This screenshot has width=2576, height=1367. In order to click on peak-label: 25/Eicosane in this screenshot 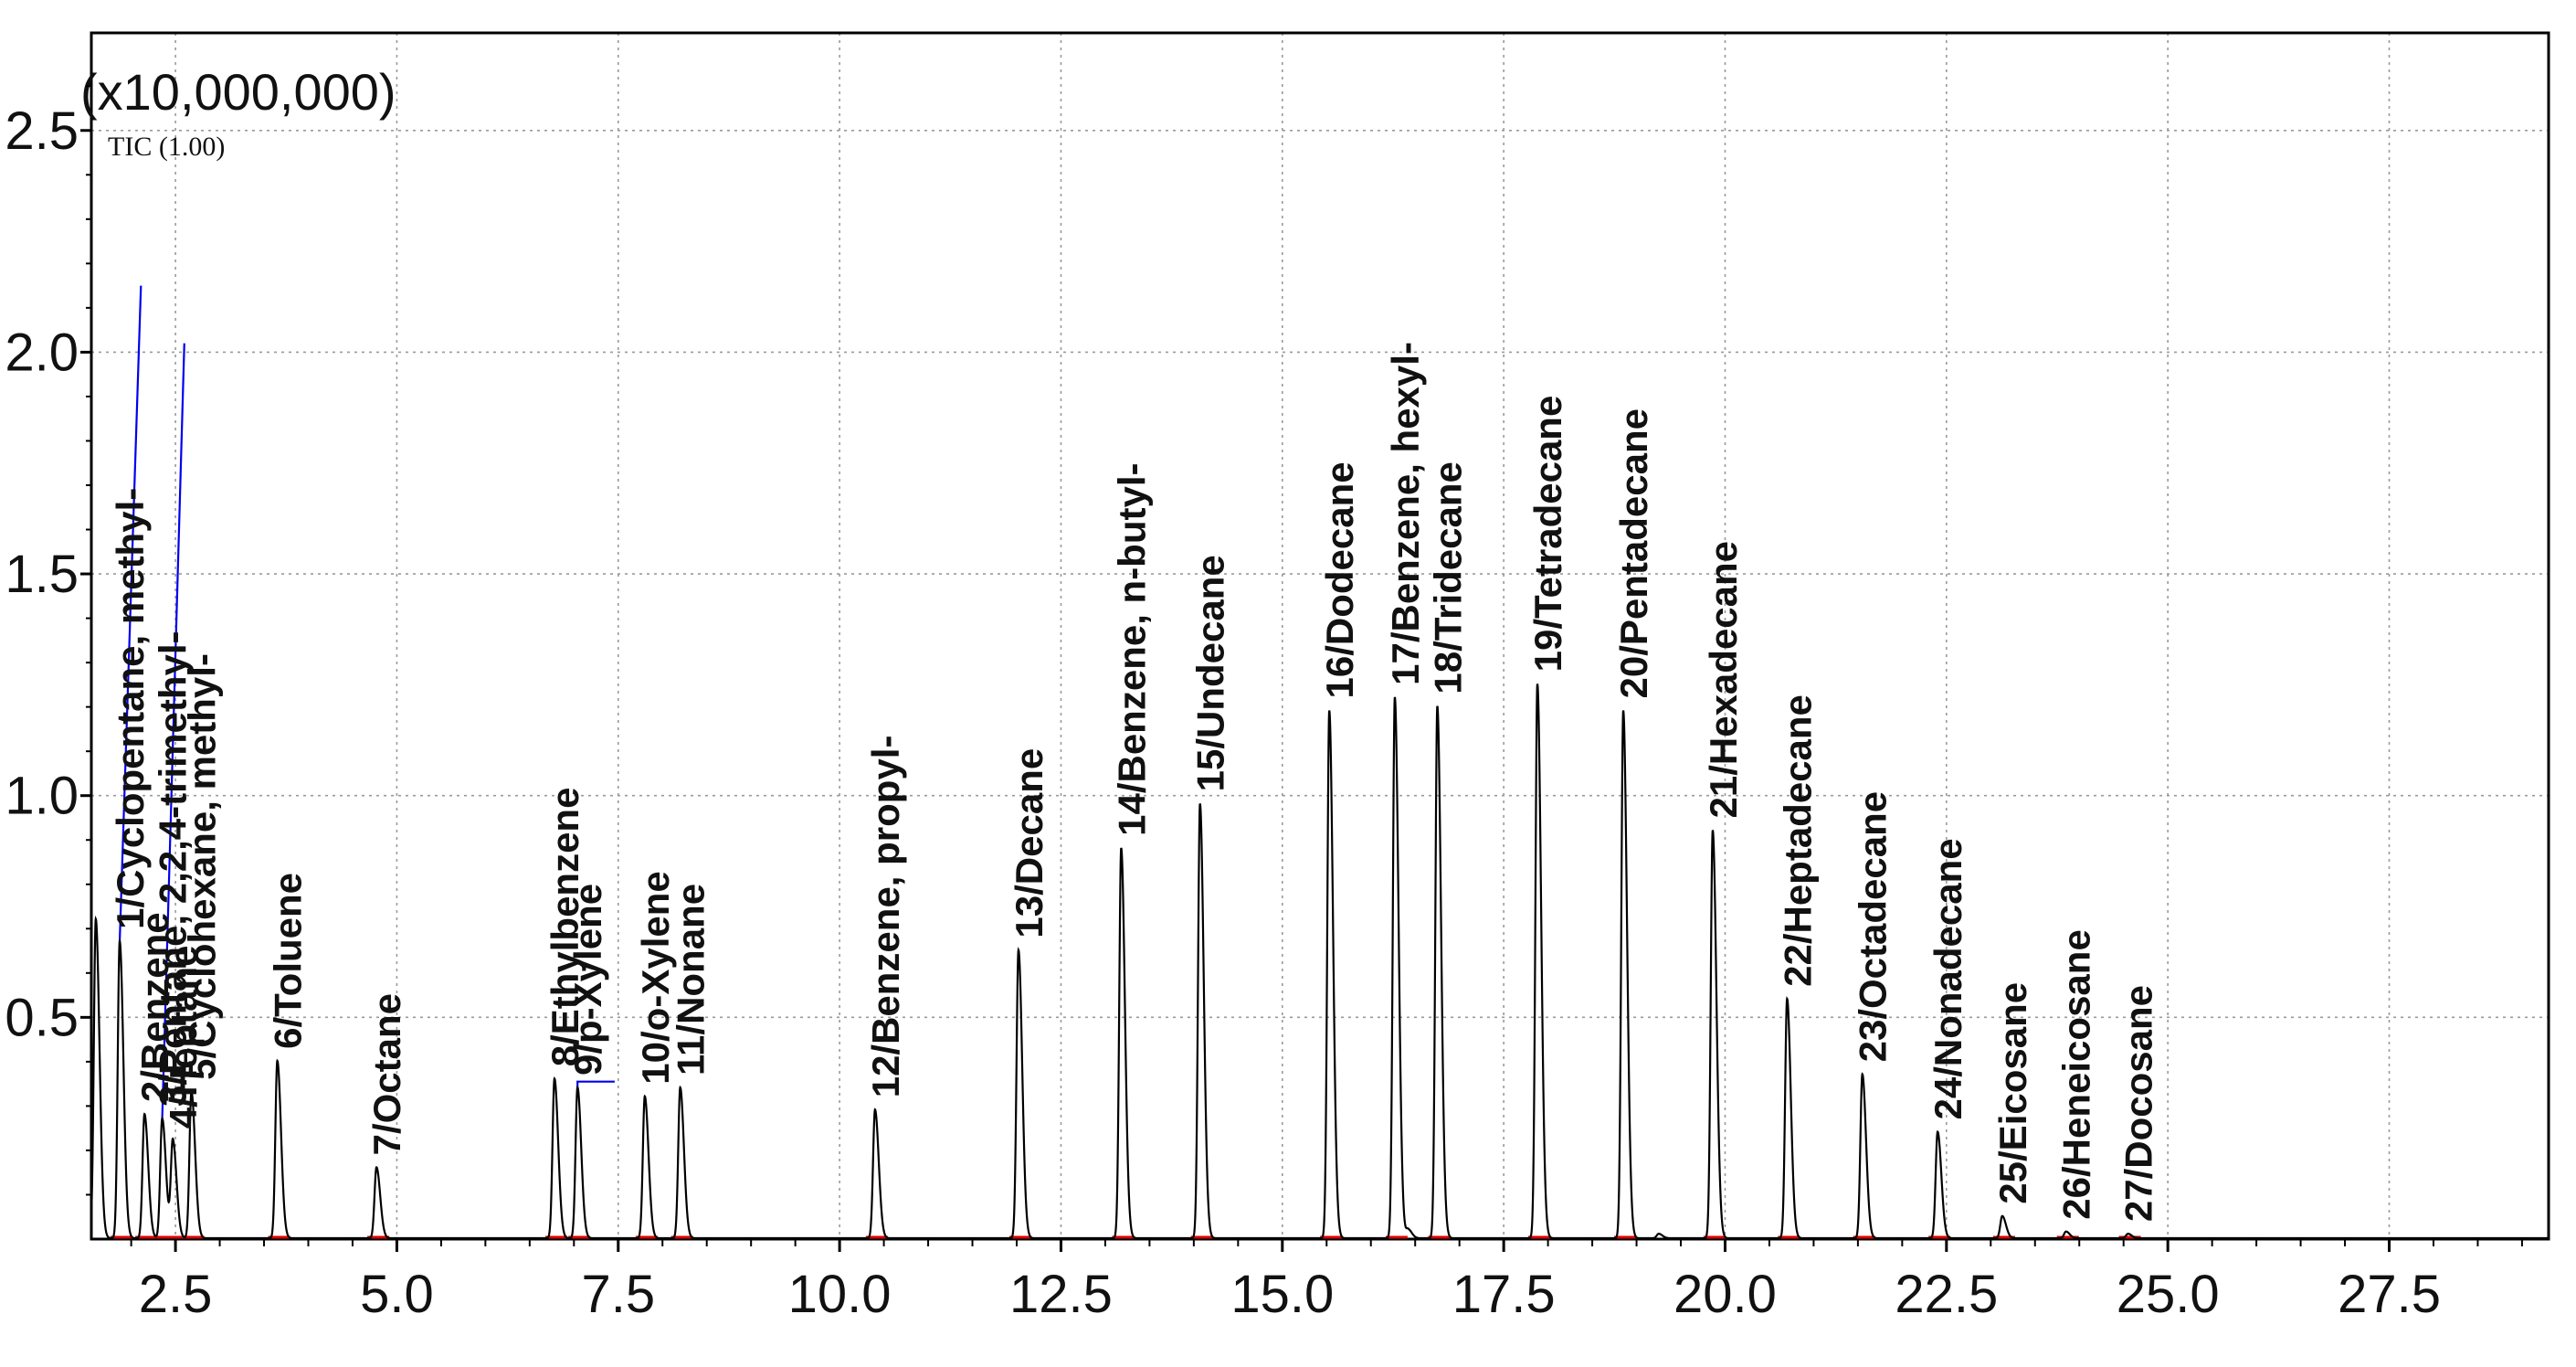, I will do `click(2012, 1093)`.